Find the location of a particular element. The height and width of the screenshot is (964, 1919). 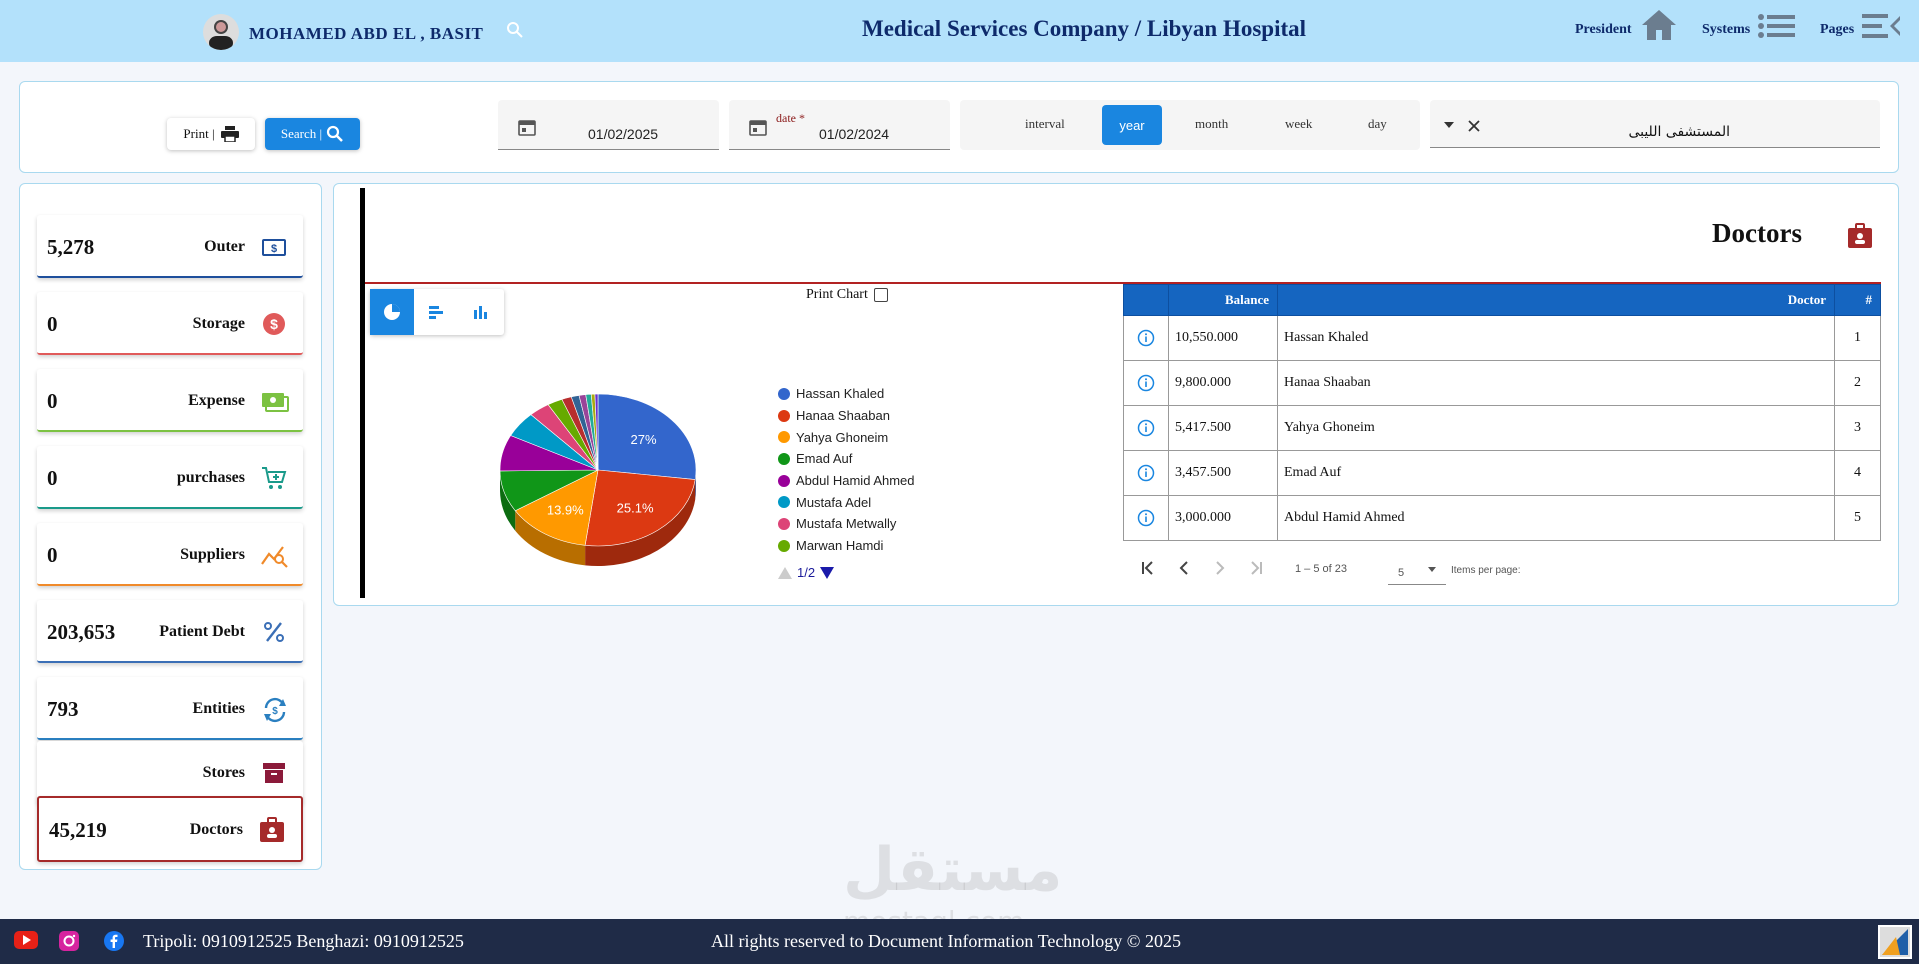

stat-label: purchases is located at coordinates (210, 477).